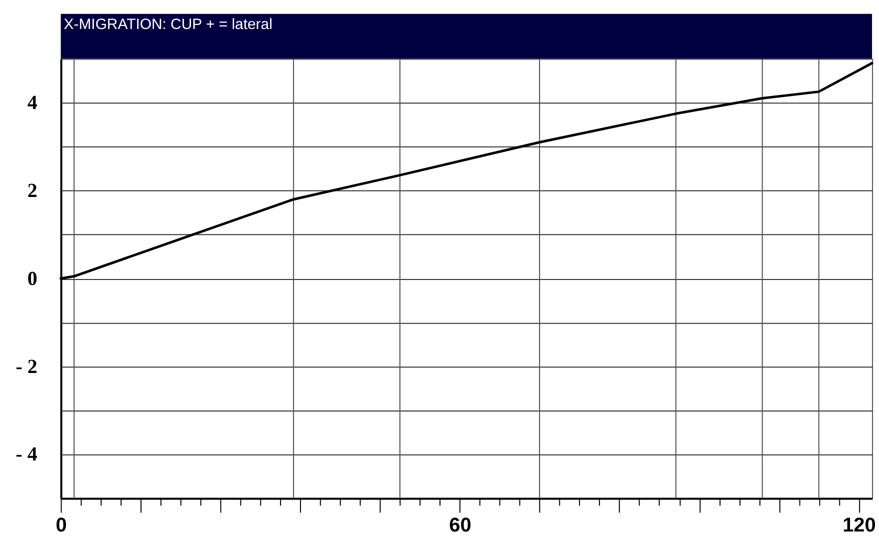  What do you see at coordinates (27, 455) in the screenshot?
I see `y-tick-label: - 4` at bounding box center [27, 455].